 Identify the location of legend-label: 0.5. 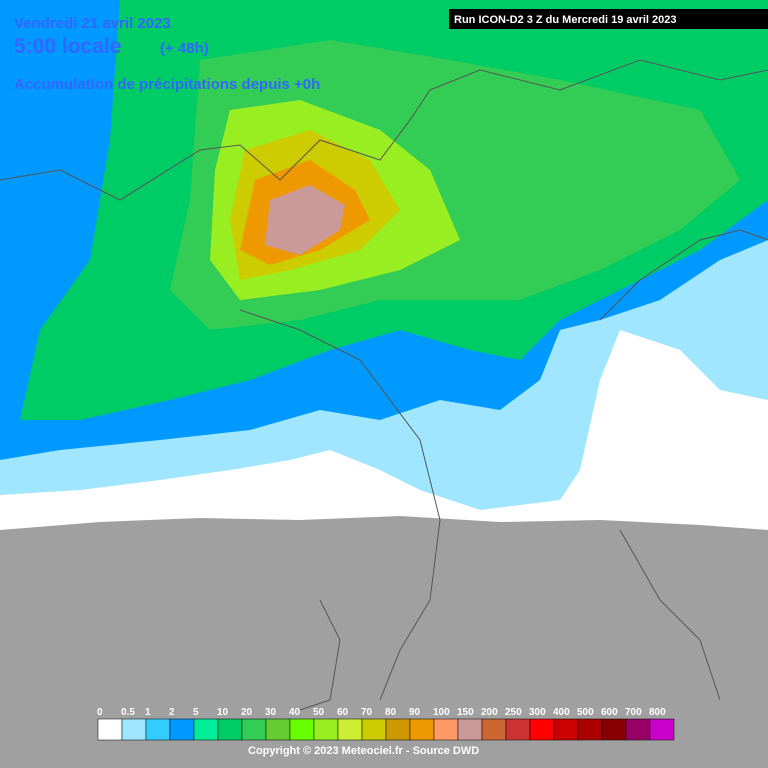
(128, 712).